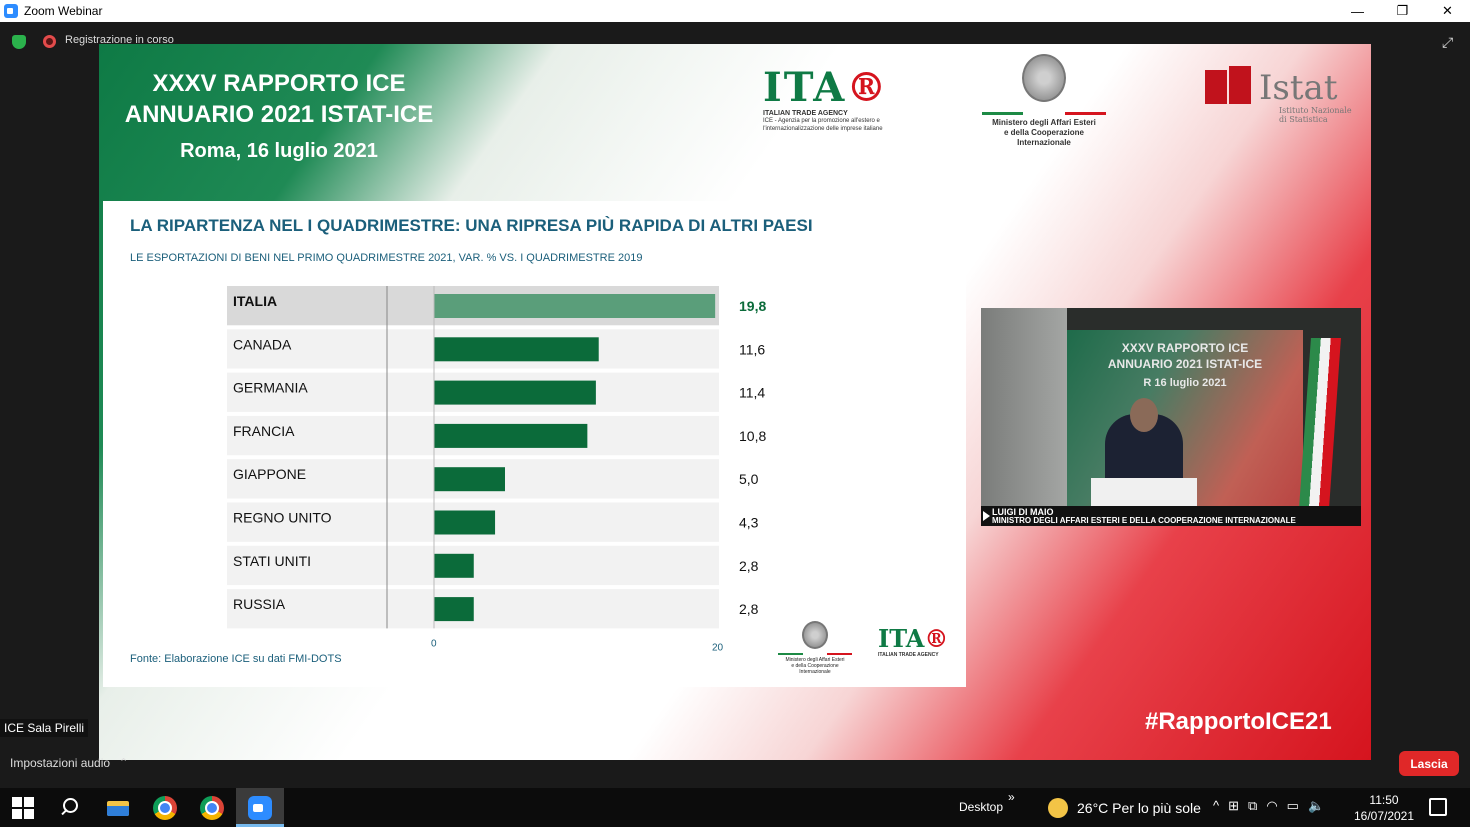  Describe the element at coordinates (19, 42) in the screenshot. I see `encryption-shield-icon` at that location.